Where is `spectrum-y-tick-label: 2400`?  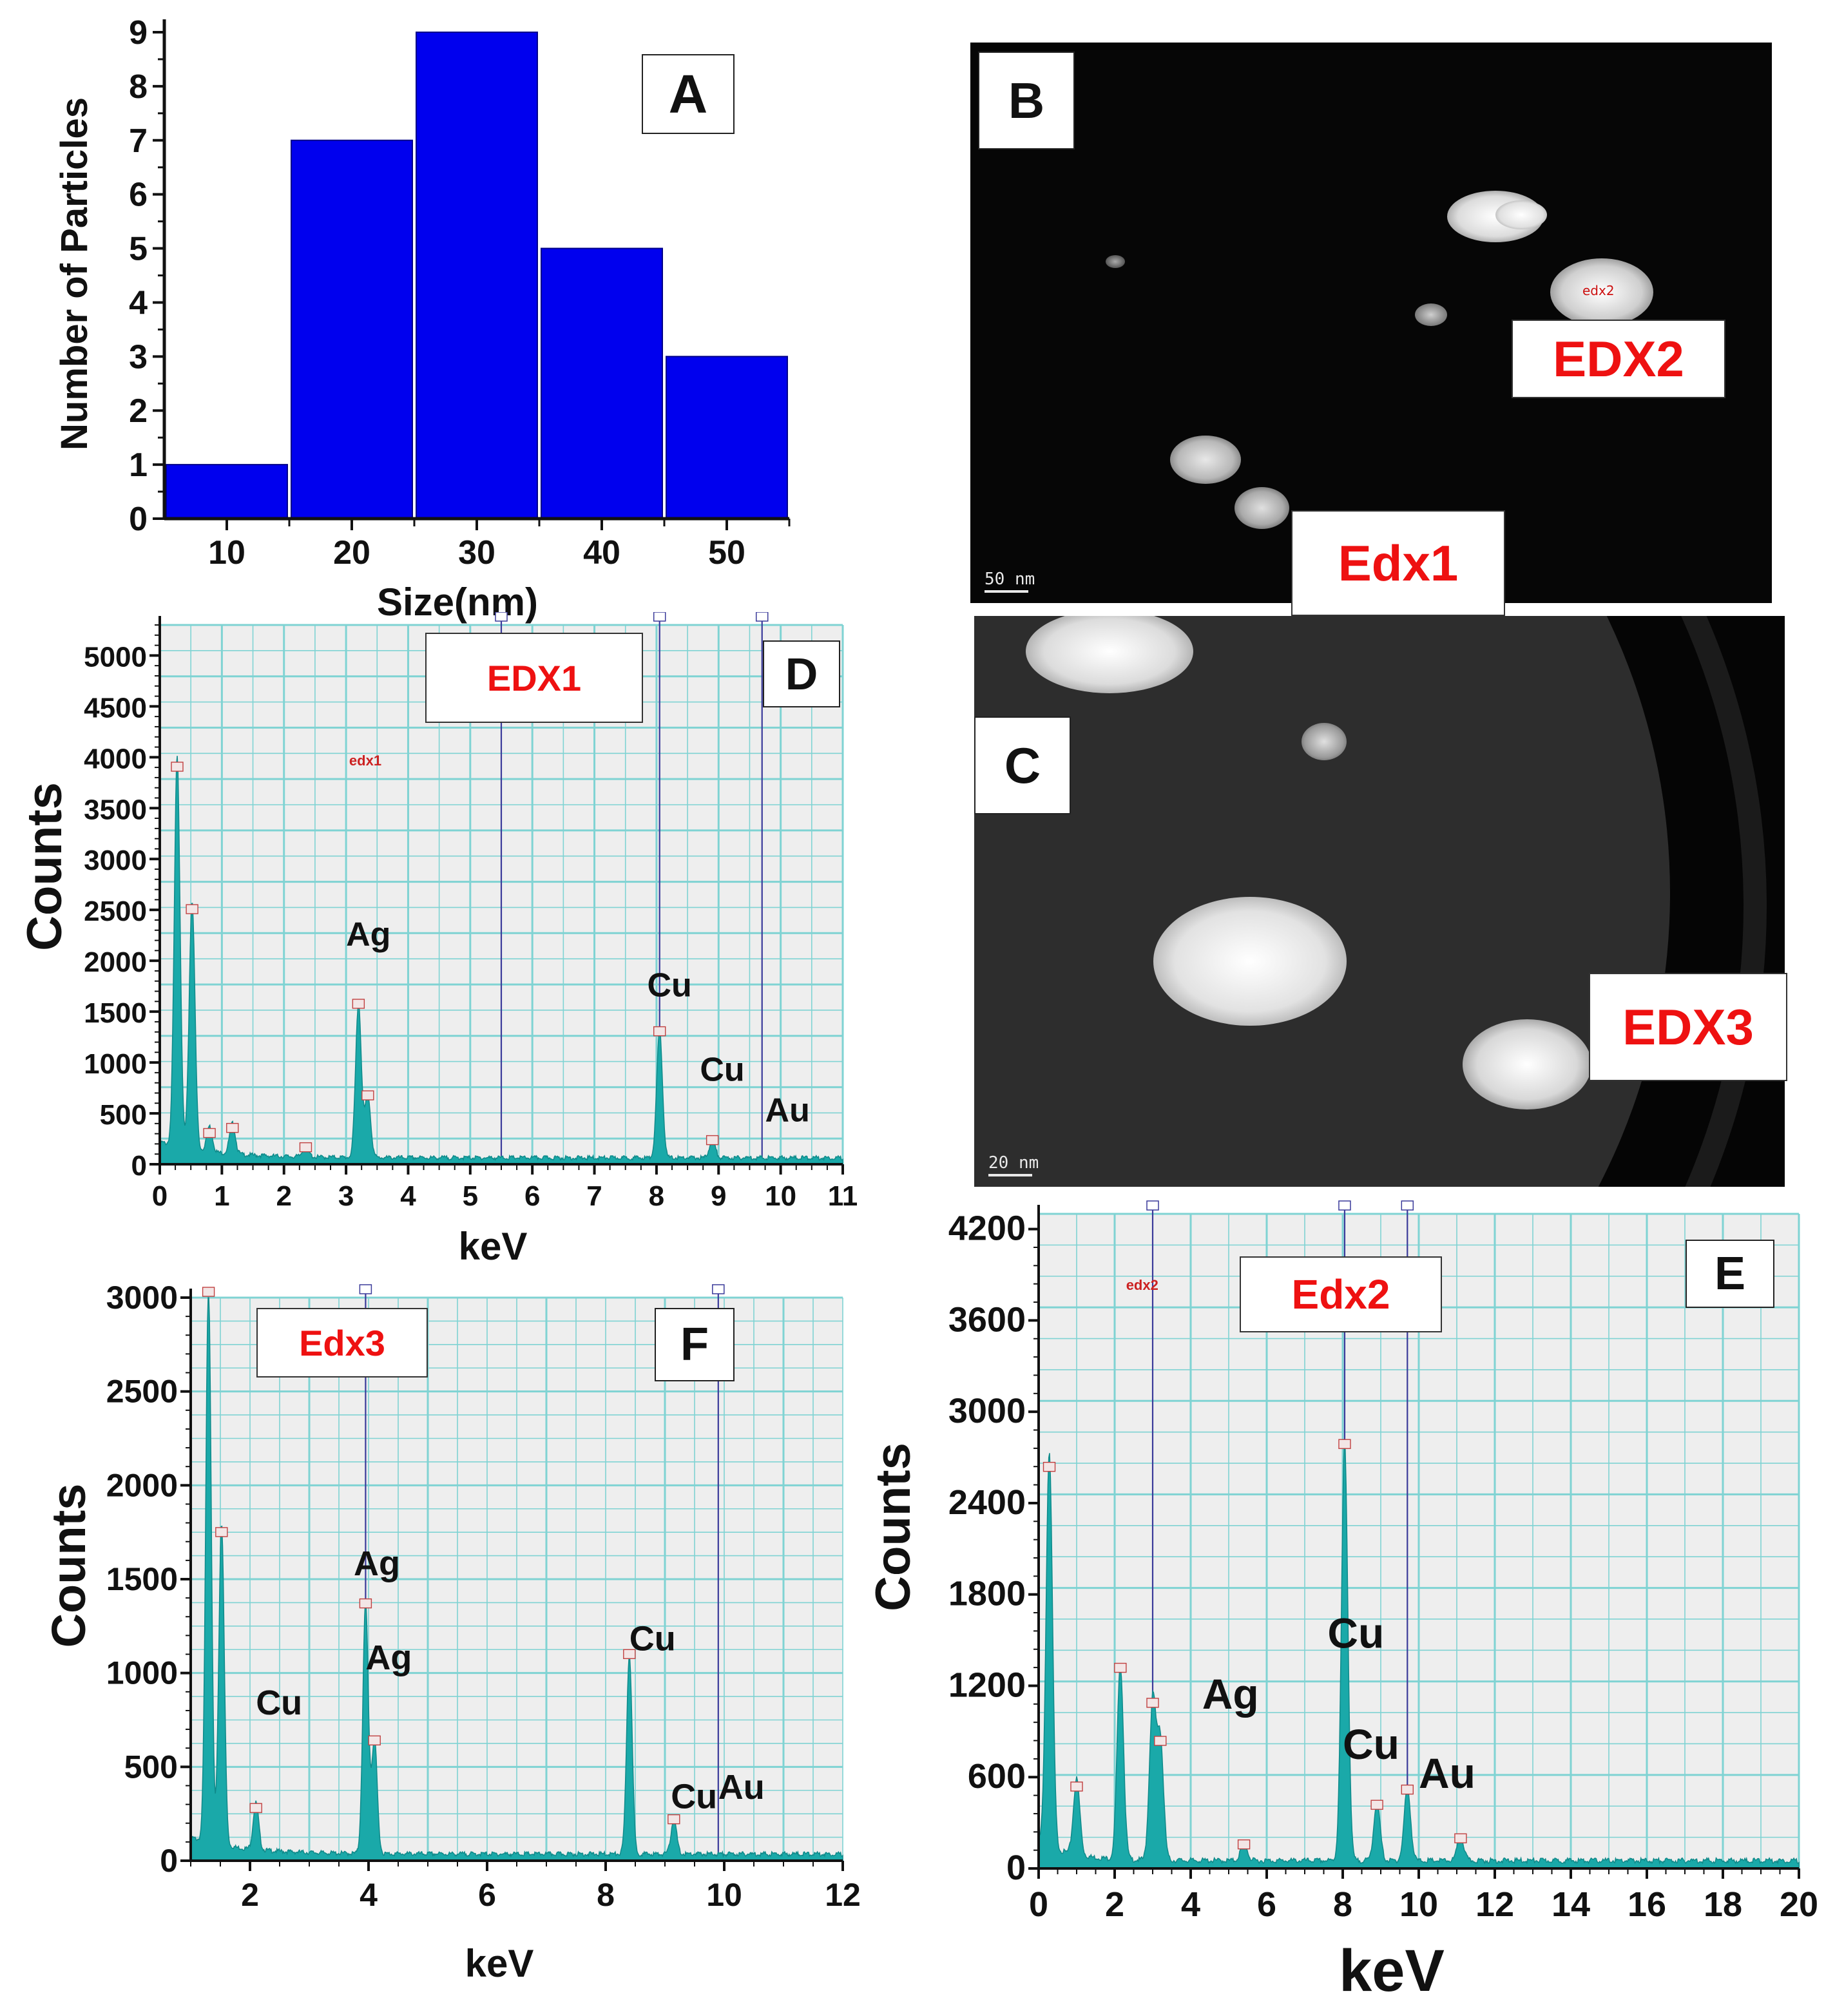
spectrum-y-tick-label: 2400 is located at coordinates (987, 1502).